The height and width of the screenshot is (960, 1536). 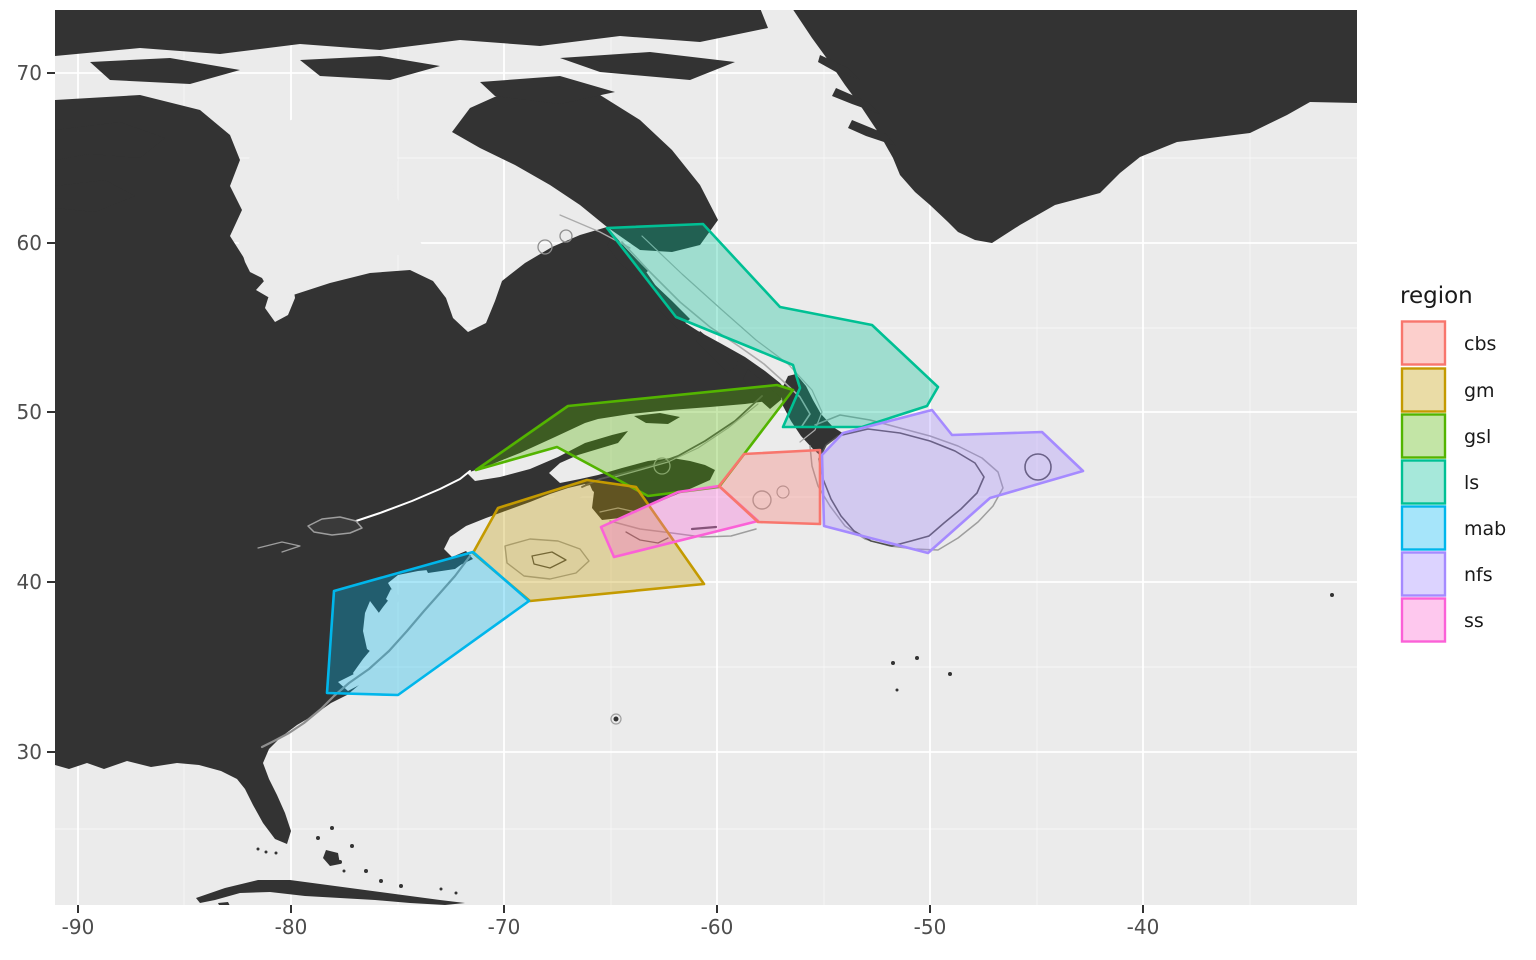 I want to click on arctic-island-c, so click(x=647, y=66).